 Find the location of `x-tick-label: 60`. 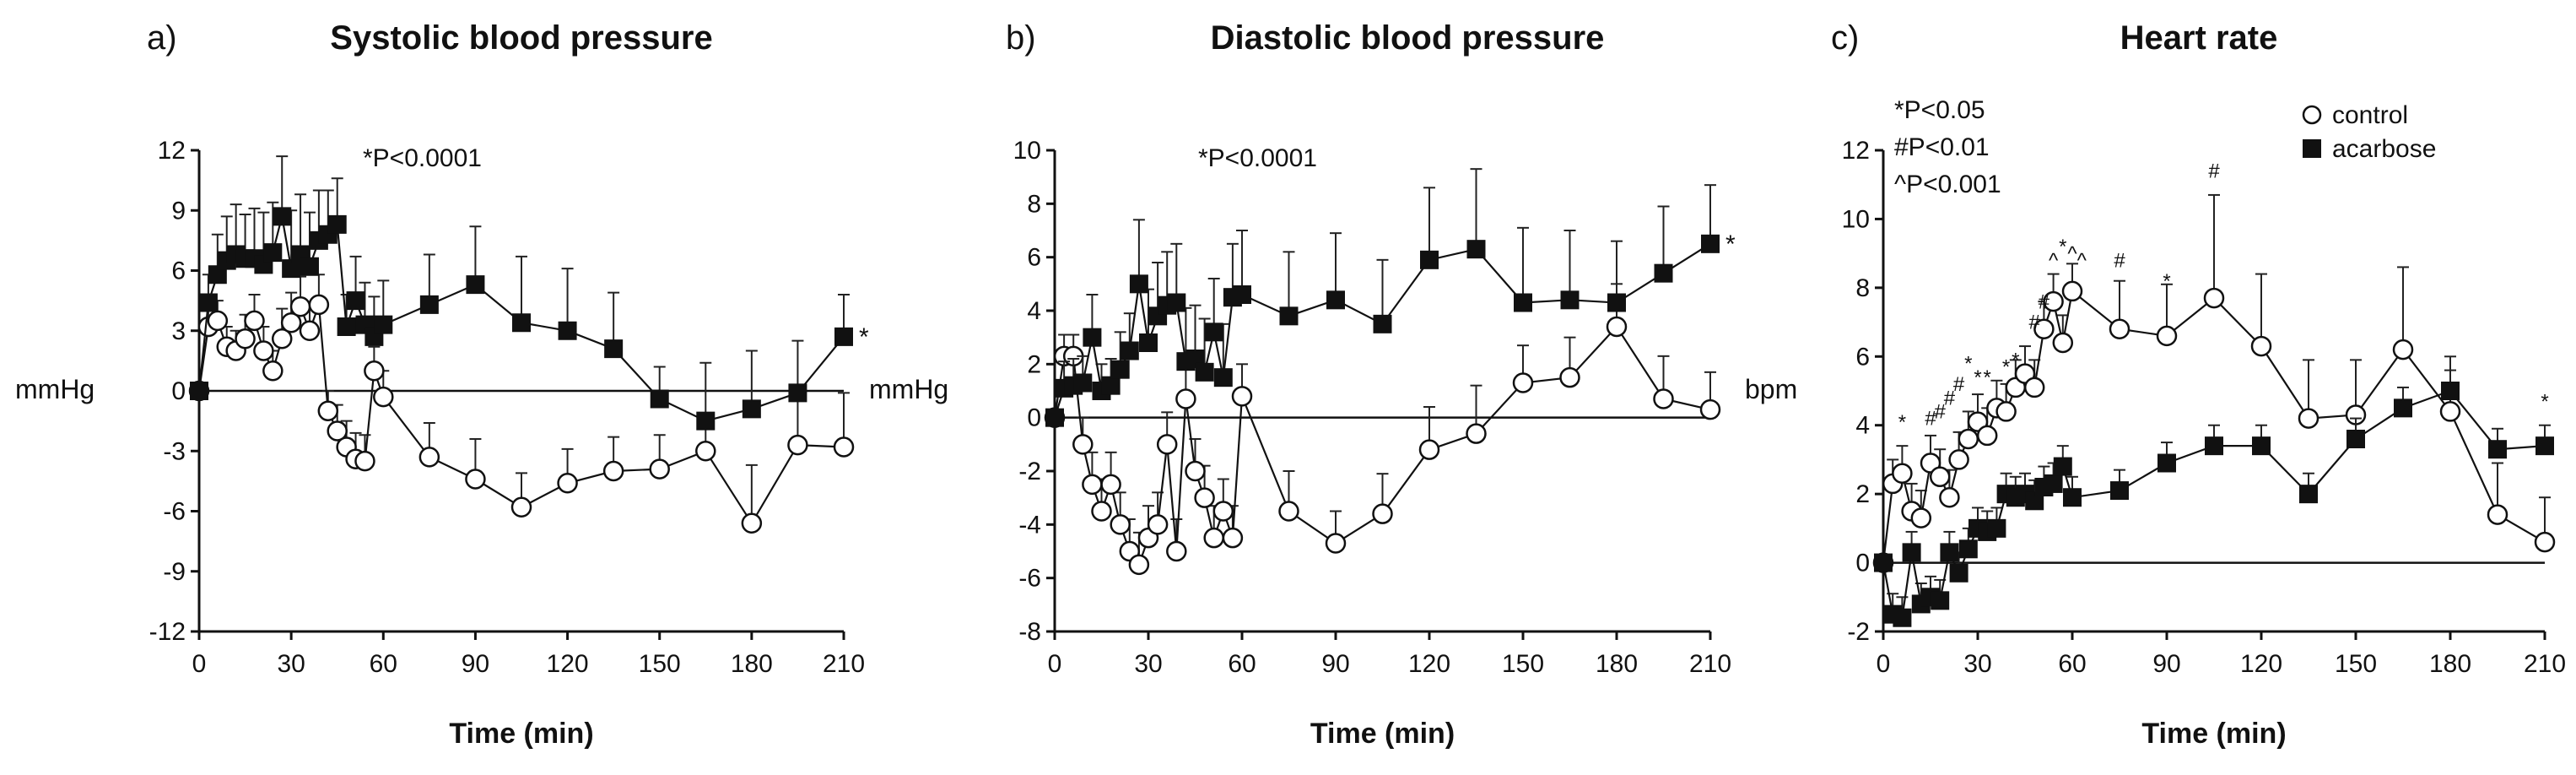

x-tick-label: 60 is located at coordinates (2072, 664).